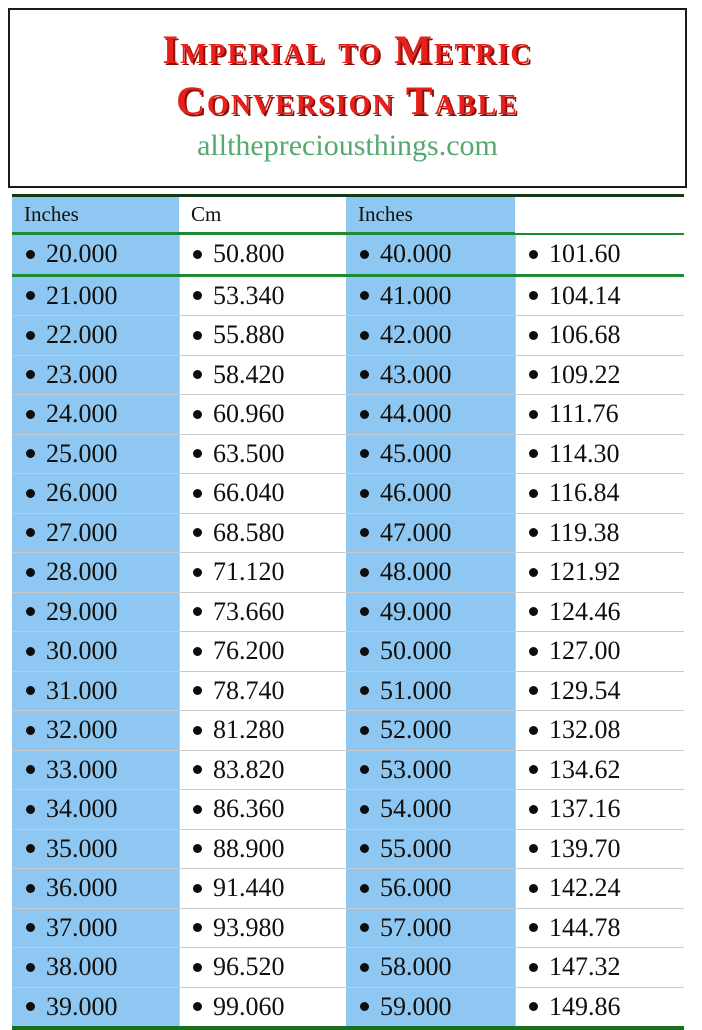 Image resolution: width=702 pixels, height=1030 pixels. I want to click on table-cell: 93.980, so click(262, 928).